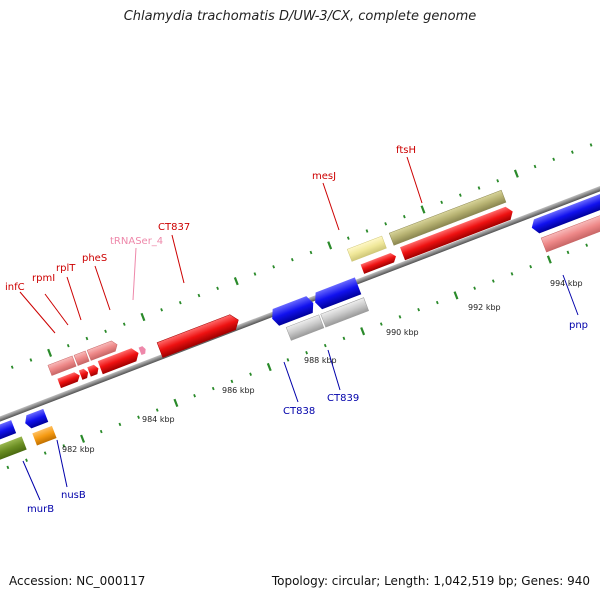  What do you see at coordinates (570, 295) in the screenshot?
I see `leader-pnp` at bounding box center [570, 295].